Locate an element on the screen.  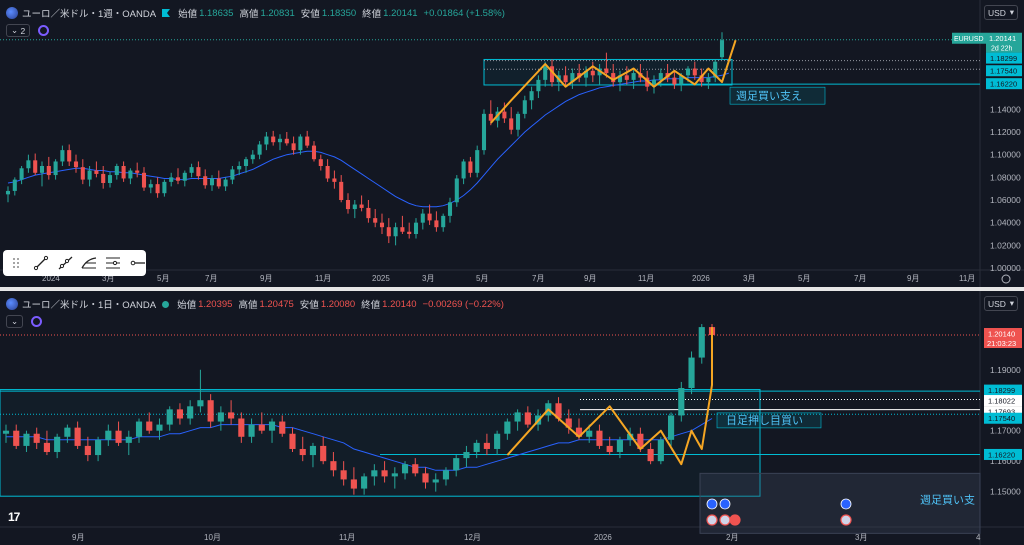
currency-select-top: USD ▾ is located at coordinates (1001, 12).